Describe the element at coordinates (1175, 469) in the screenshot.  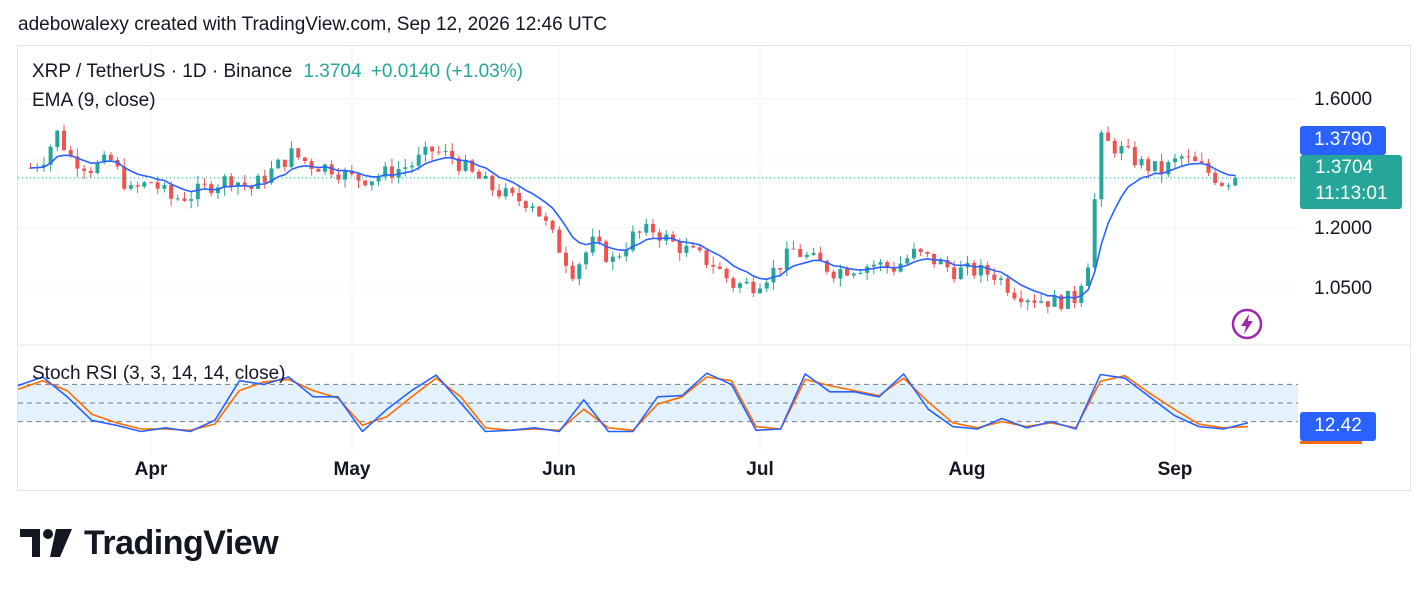
I see `time-axis-label-sep: Sep` at that location.